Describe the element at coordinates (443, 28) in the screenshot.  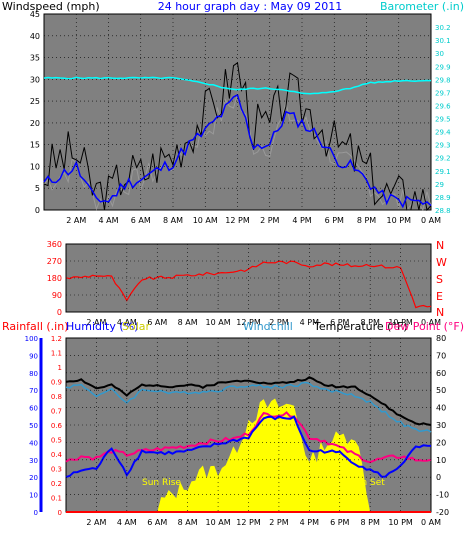
I see `baro-y-tick: 30.2` at that location.